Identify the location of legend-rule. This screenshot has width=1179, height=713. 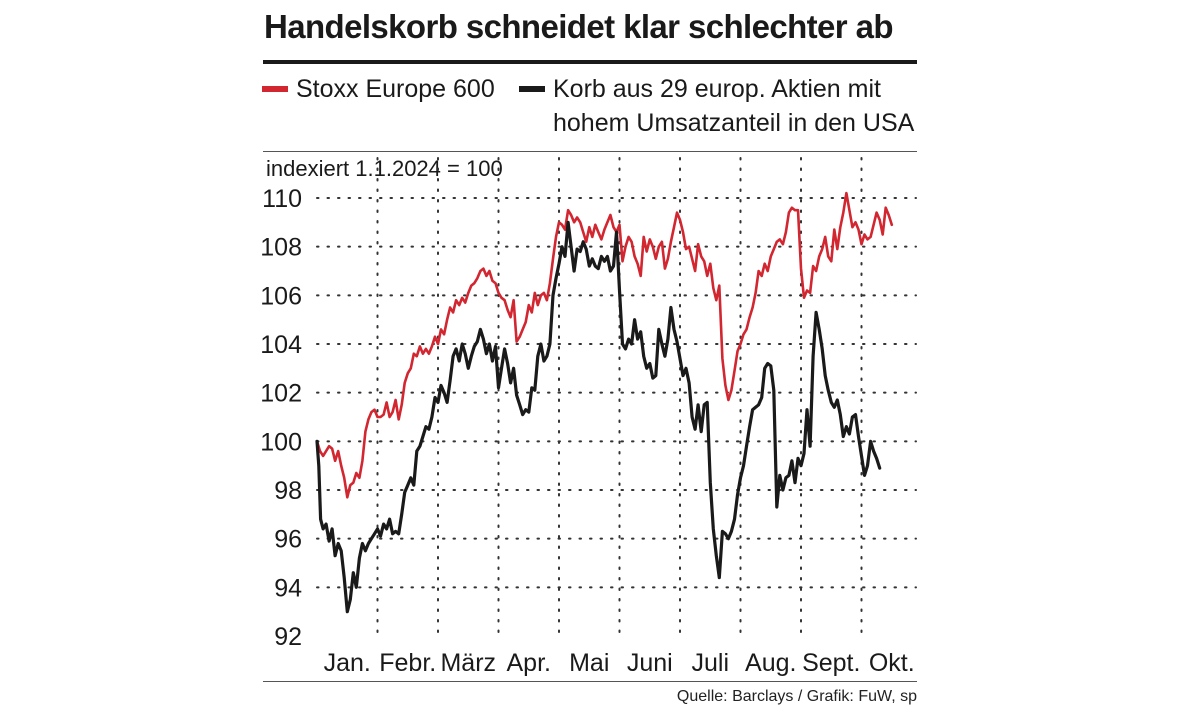
(590, 151).